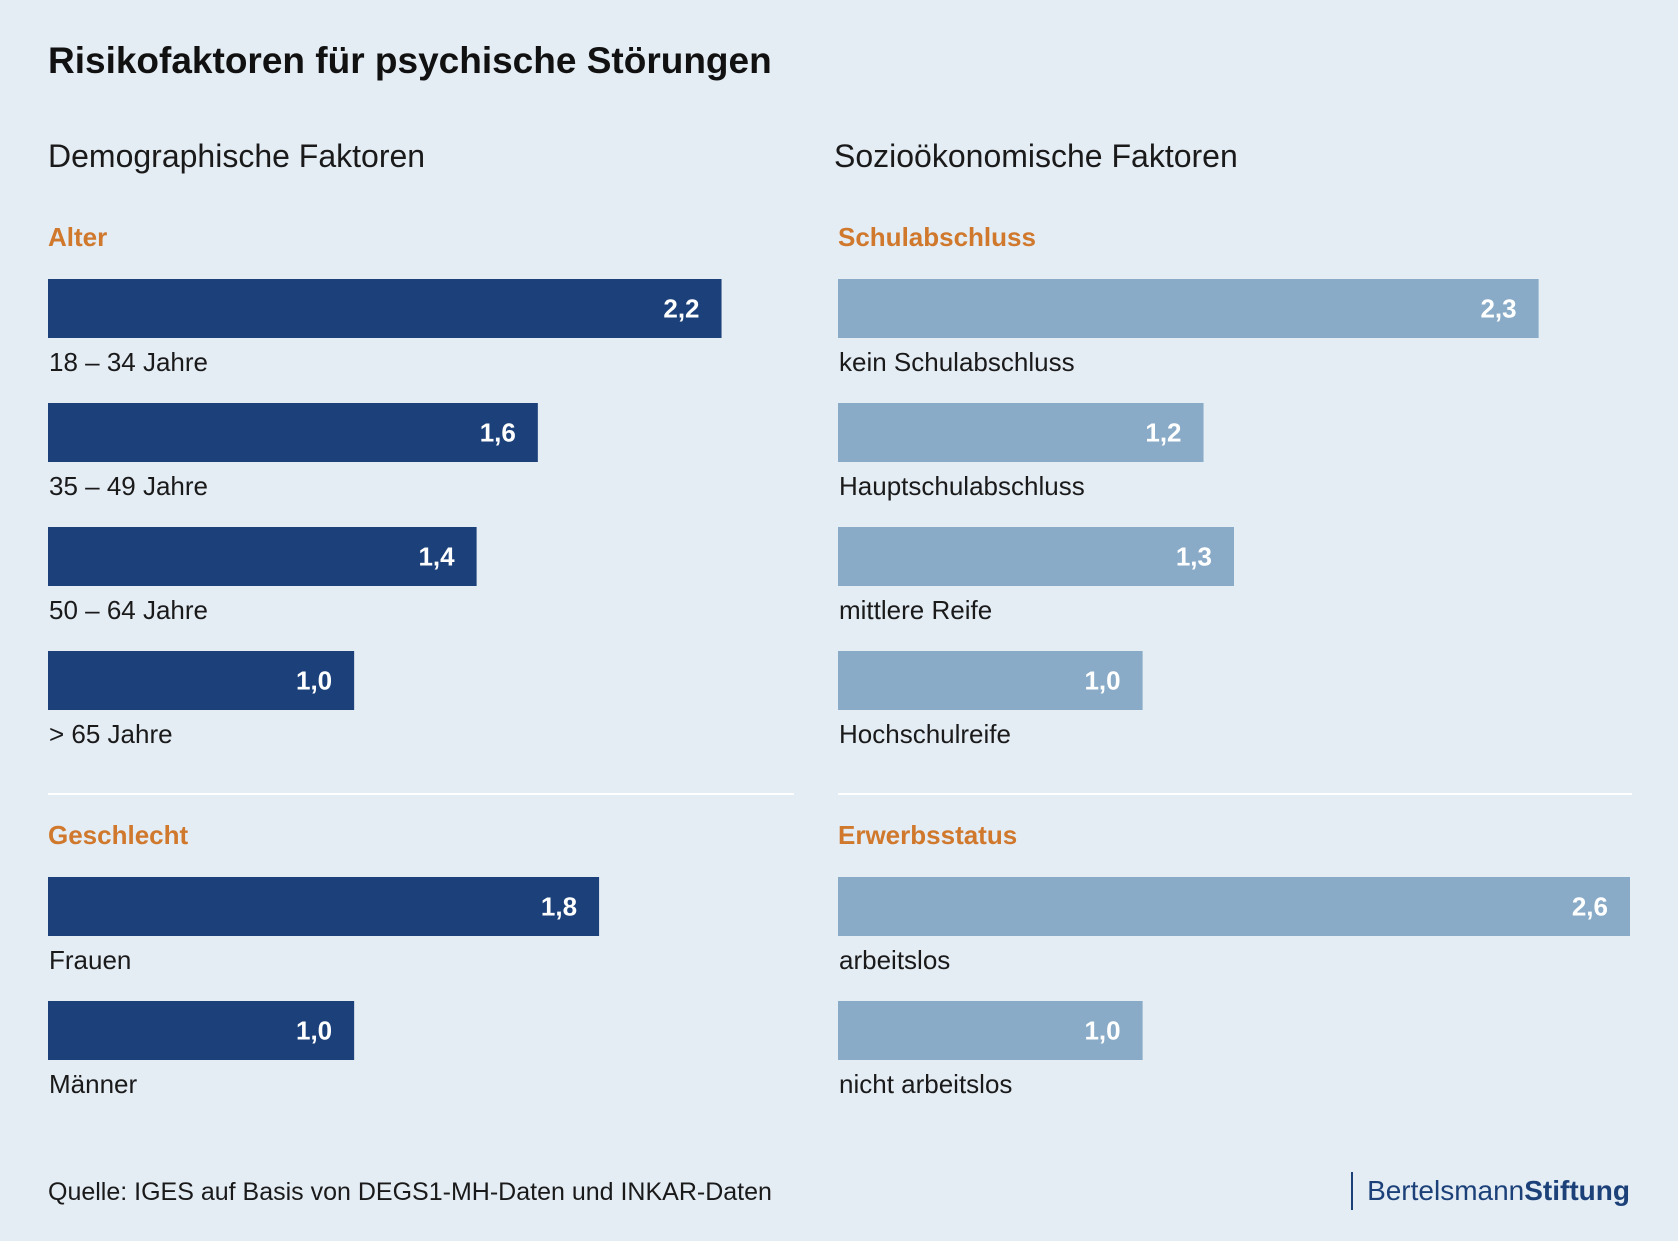  Describe the element at coordinates (128, 362) in the screenshot. I see `category-label: 18 – 34 Jahre` at that location.